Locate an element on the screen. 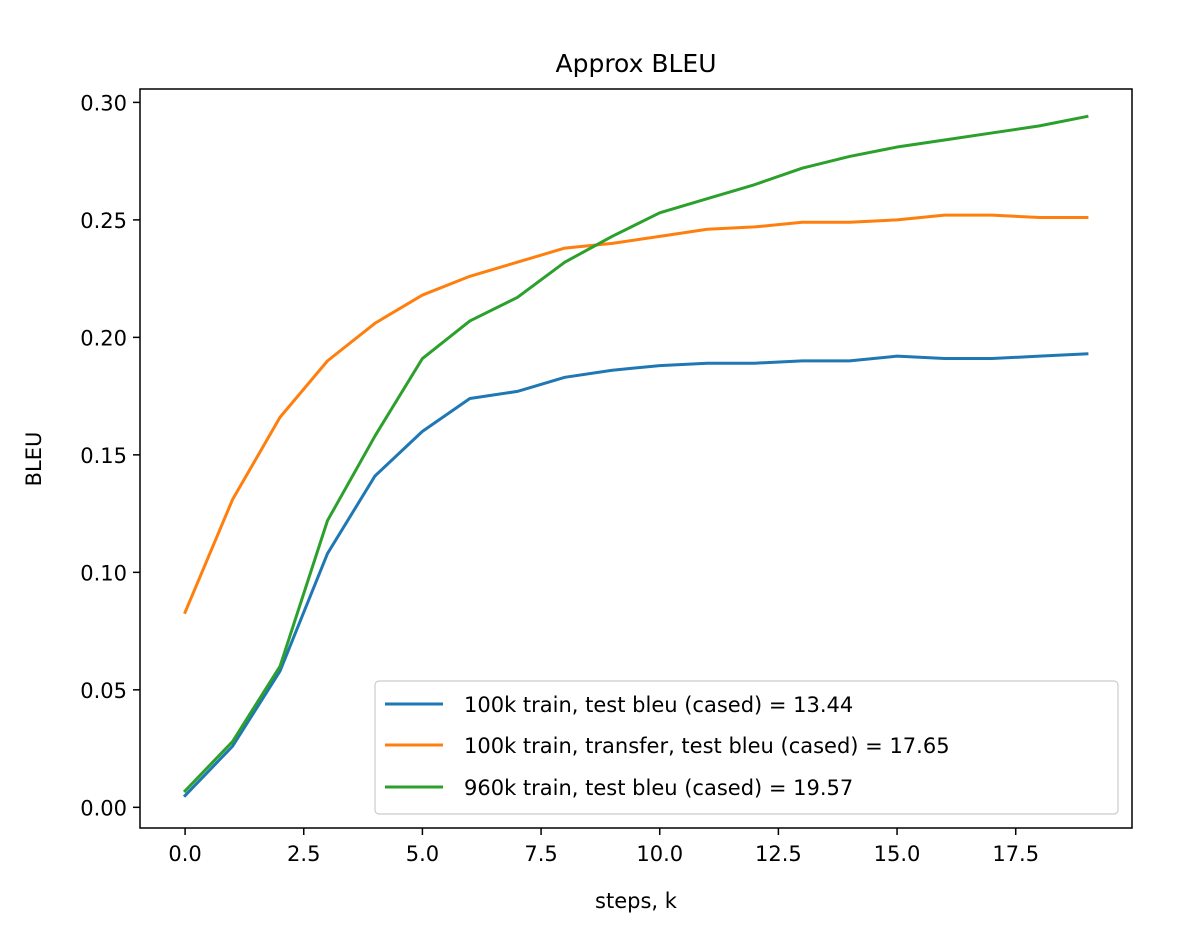 Image resolution: width=1192 pixels, height=926 pixels. legend-label-series-3: 960k train, test bleu (cased) = 19.57 is located at coordinates (658, 788).